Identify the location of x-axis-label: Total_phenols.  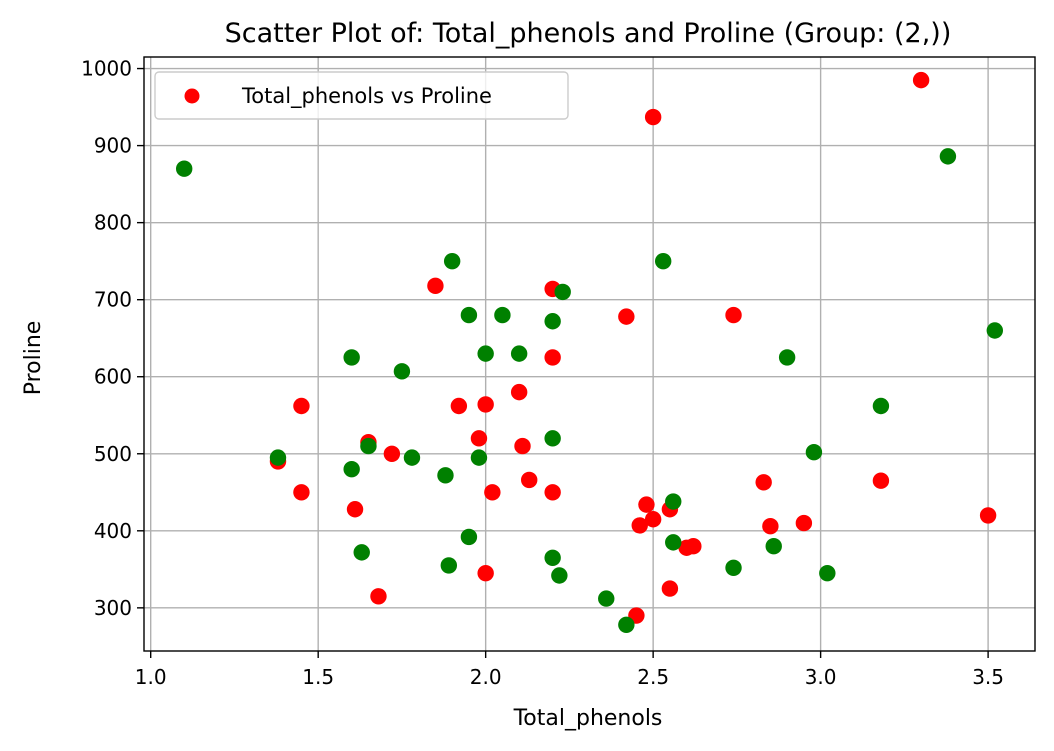
(588, 718).